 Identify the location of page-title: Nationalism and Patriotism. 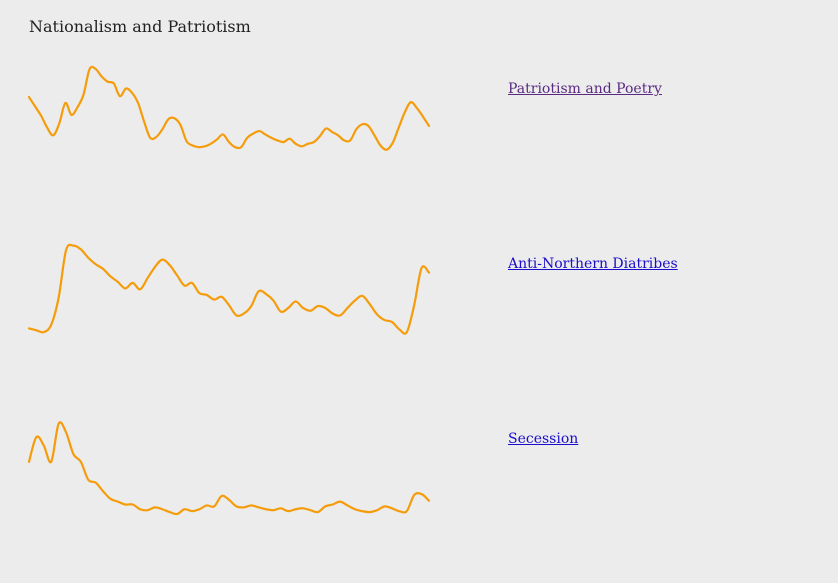
(140, 26).